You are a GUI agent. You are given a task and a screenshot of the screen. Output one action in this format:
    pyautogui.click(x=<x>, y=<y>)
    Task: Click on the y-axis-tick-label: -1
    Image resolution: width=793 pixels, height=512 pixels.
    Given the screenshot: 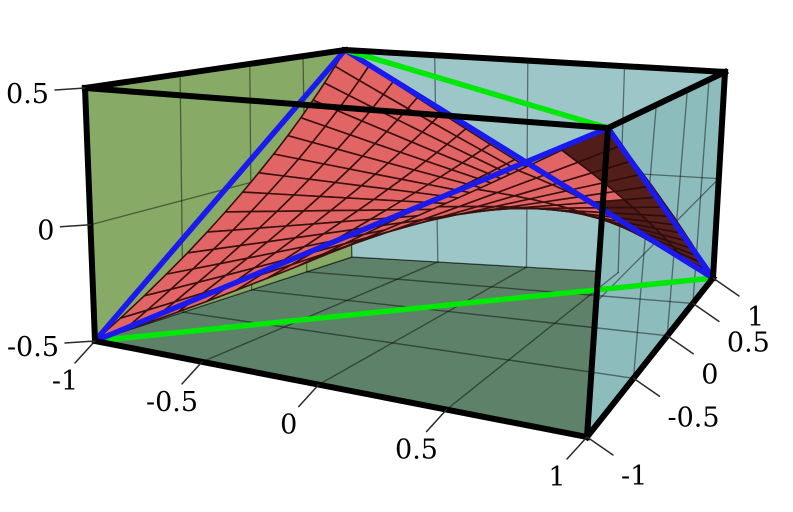 What is the action you would take?
    pyautogui.click(x=634, y=476)
    